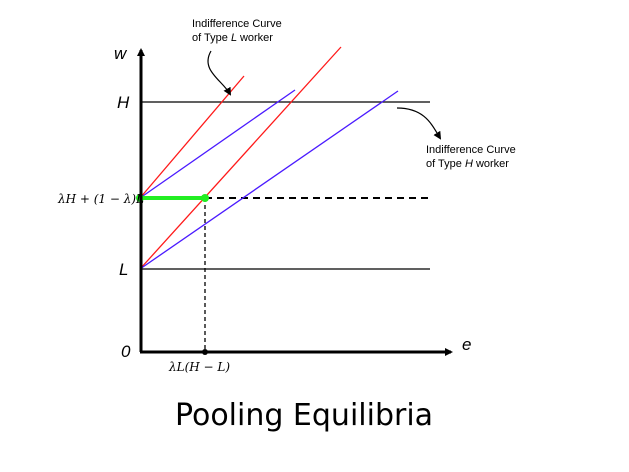  Describe the element at coordinates (237, 24) in the screenshot. I see `type-L-annotation-line1: Indifference Curve` at that location.